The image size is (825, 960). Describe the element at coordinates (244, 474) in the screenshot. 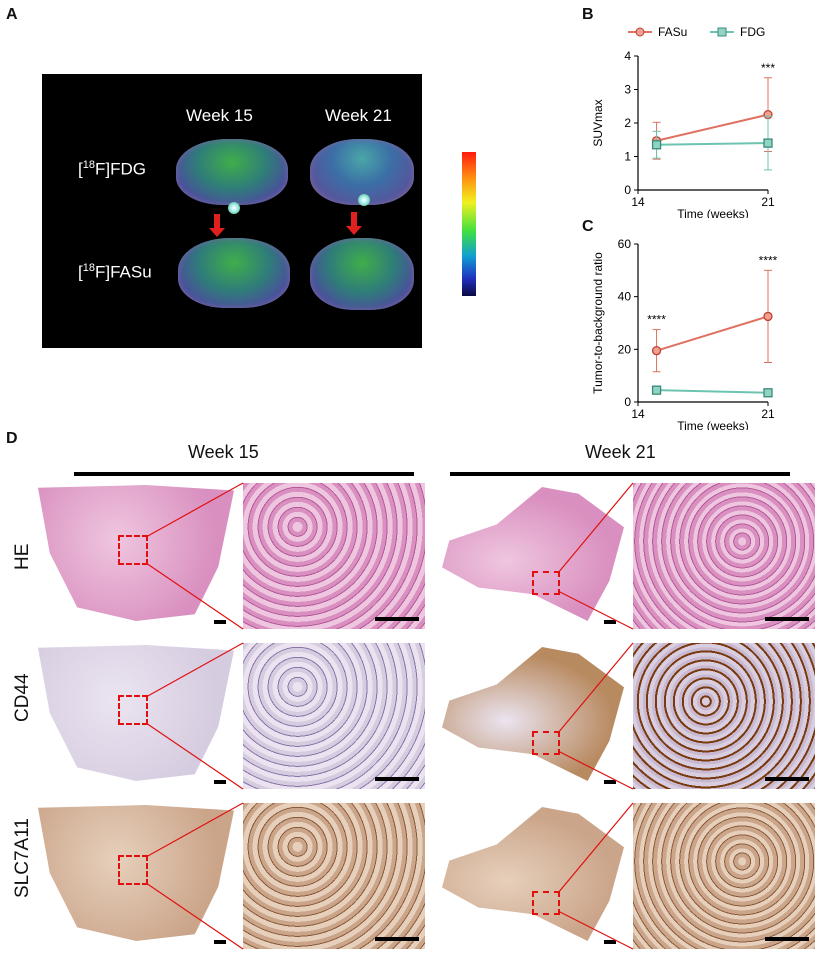

I see `week15-bracket-line` at that location.